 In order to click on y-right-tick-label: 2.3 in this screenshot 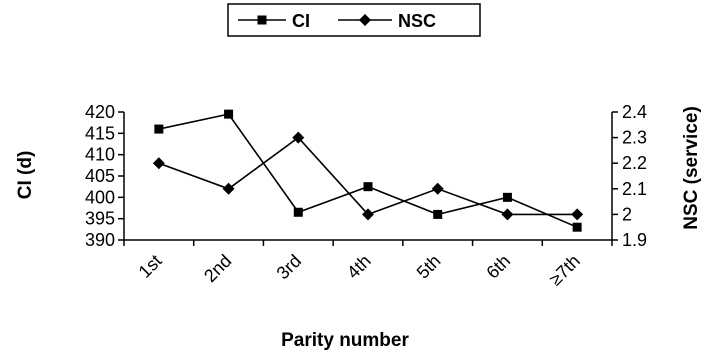, I will do `click(634, 138)`.